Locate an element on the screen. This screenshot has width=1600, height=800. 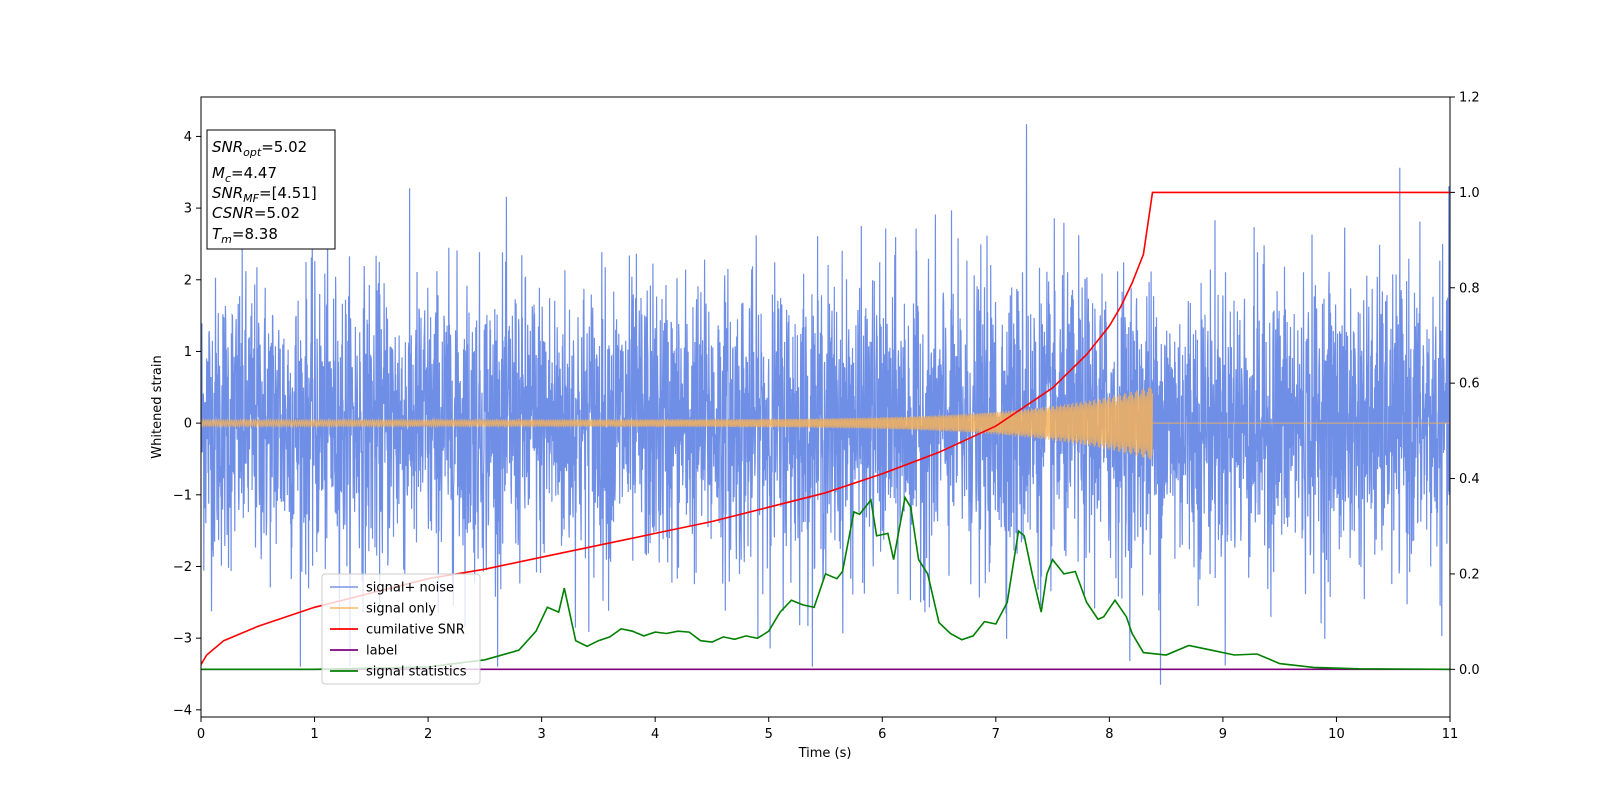
y-left-tick-label: 4 is located at coordinates (188, 137).